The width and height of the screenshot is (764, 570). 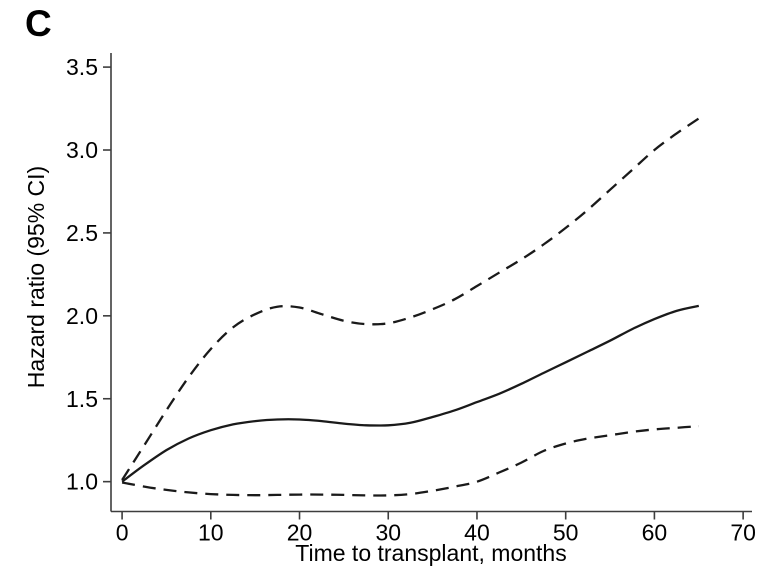 I want to click on x-tick-label: 30, so click(x=388, y=533).